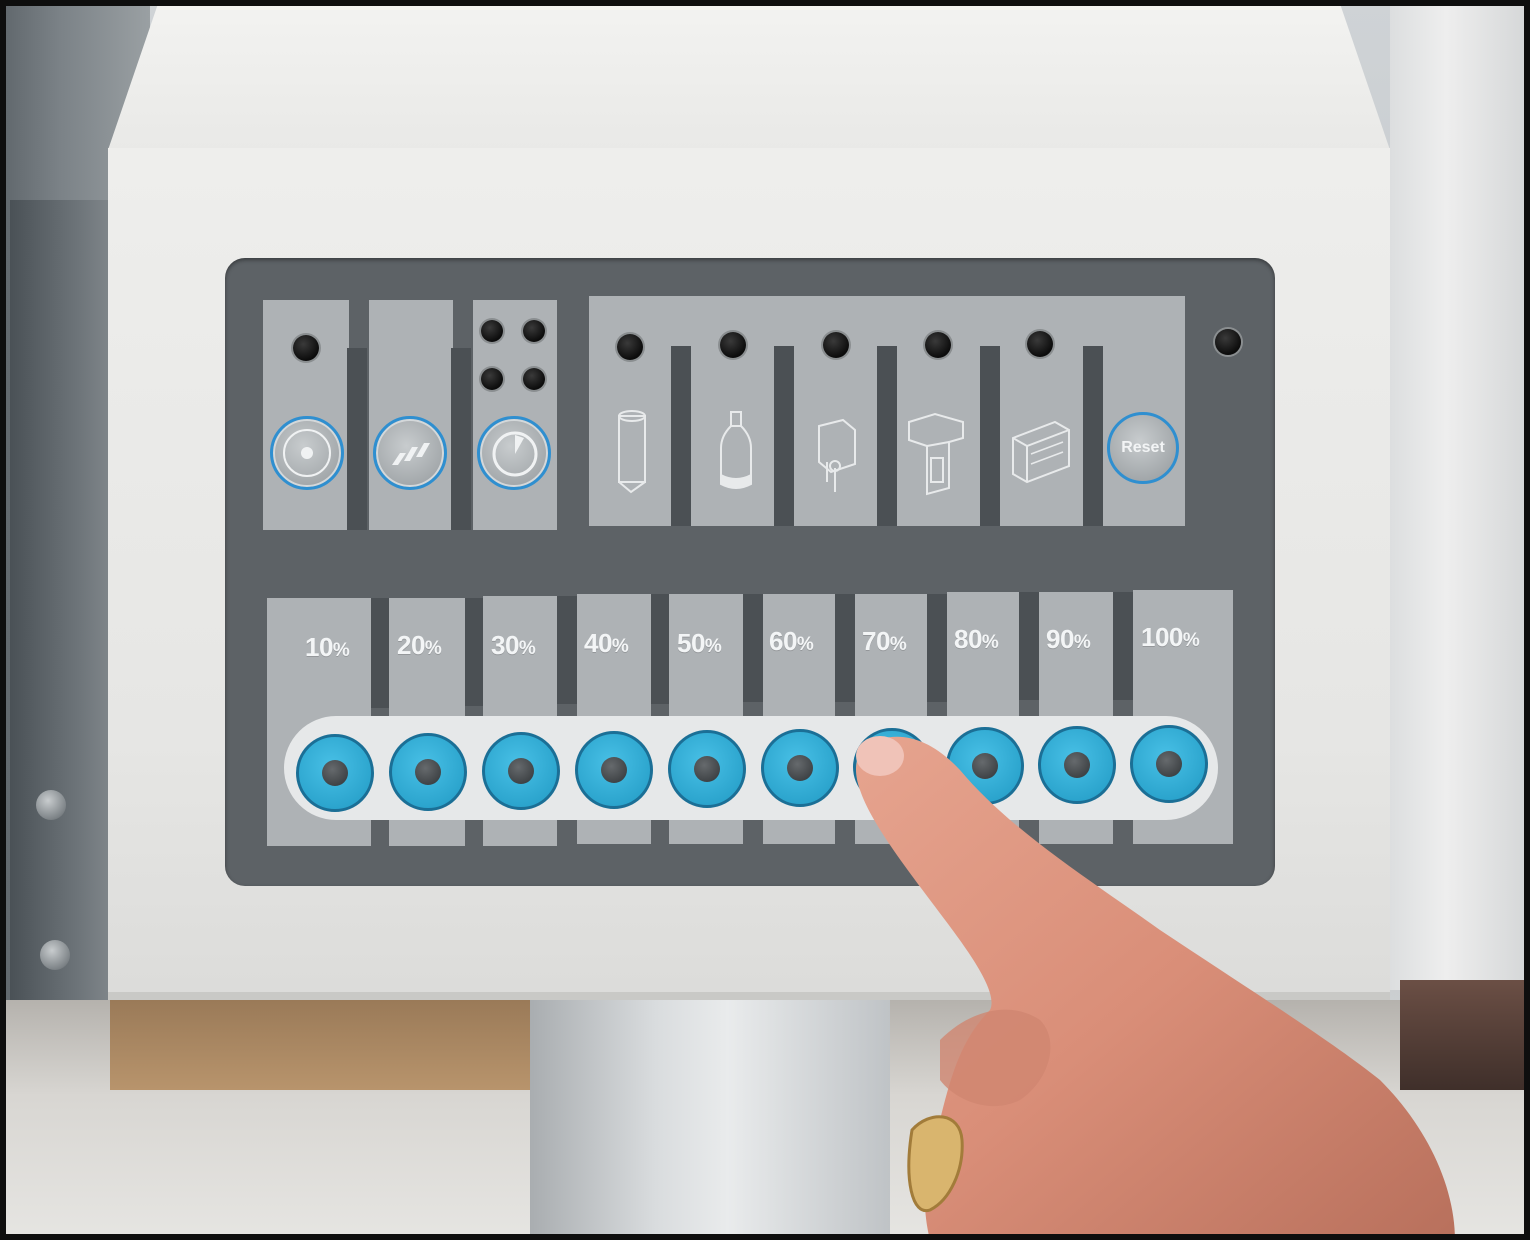  Describe the element at coordinates (791, 641) in the screenshot. I see `percent-label-60: 60%` at that location.